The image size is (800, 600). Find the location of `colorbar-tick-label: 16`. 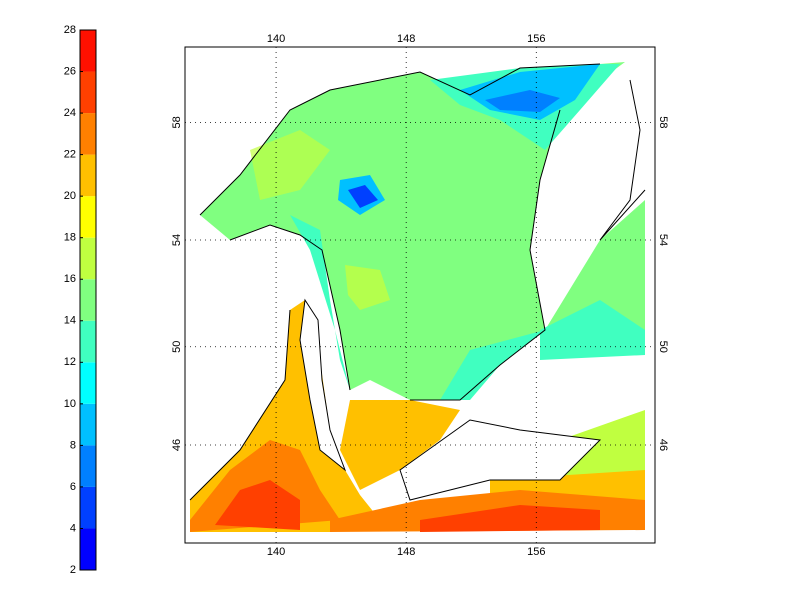

colorbar-tick-label: 16 is located at coordinates (70, 279).